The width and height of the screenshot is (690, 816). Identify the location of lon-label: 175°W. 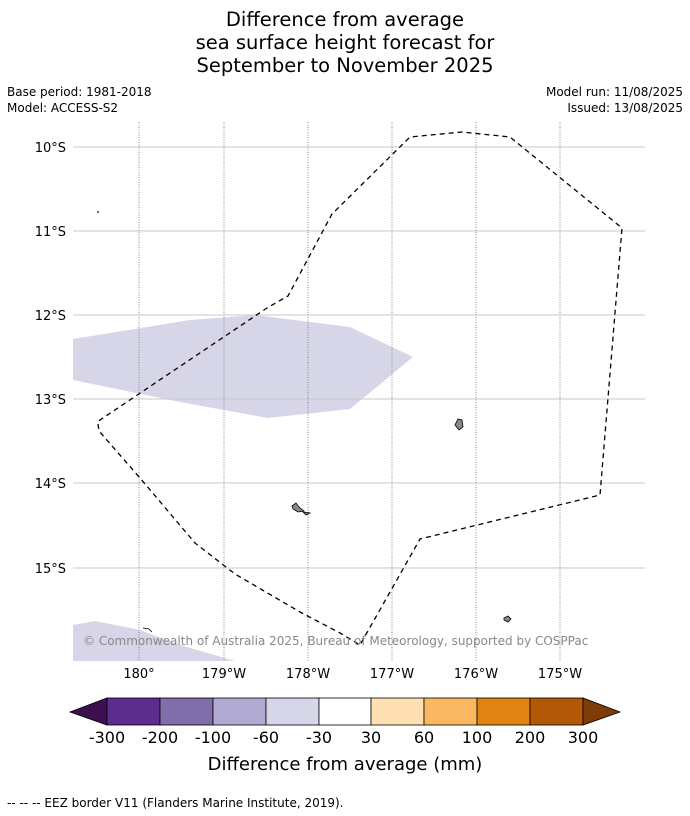
(560, 674).